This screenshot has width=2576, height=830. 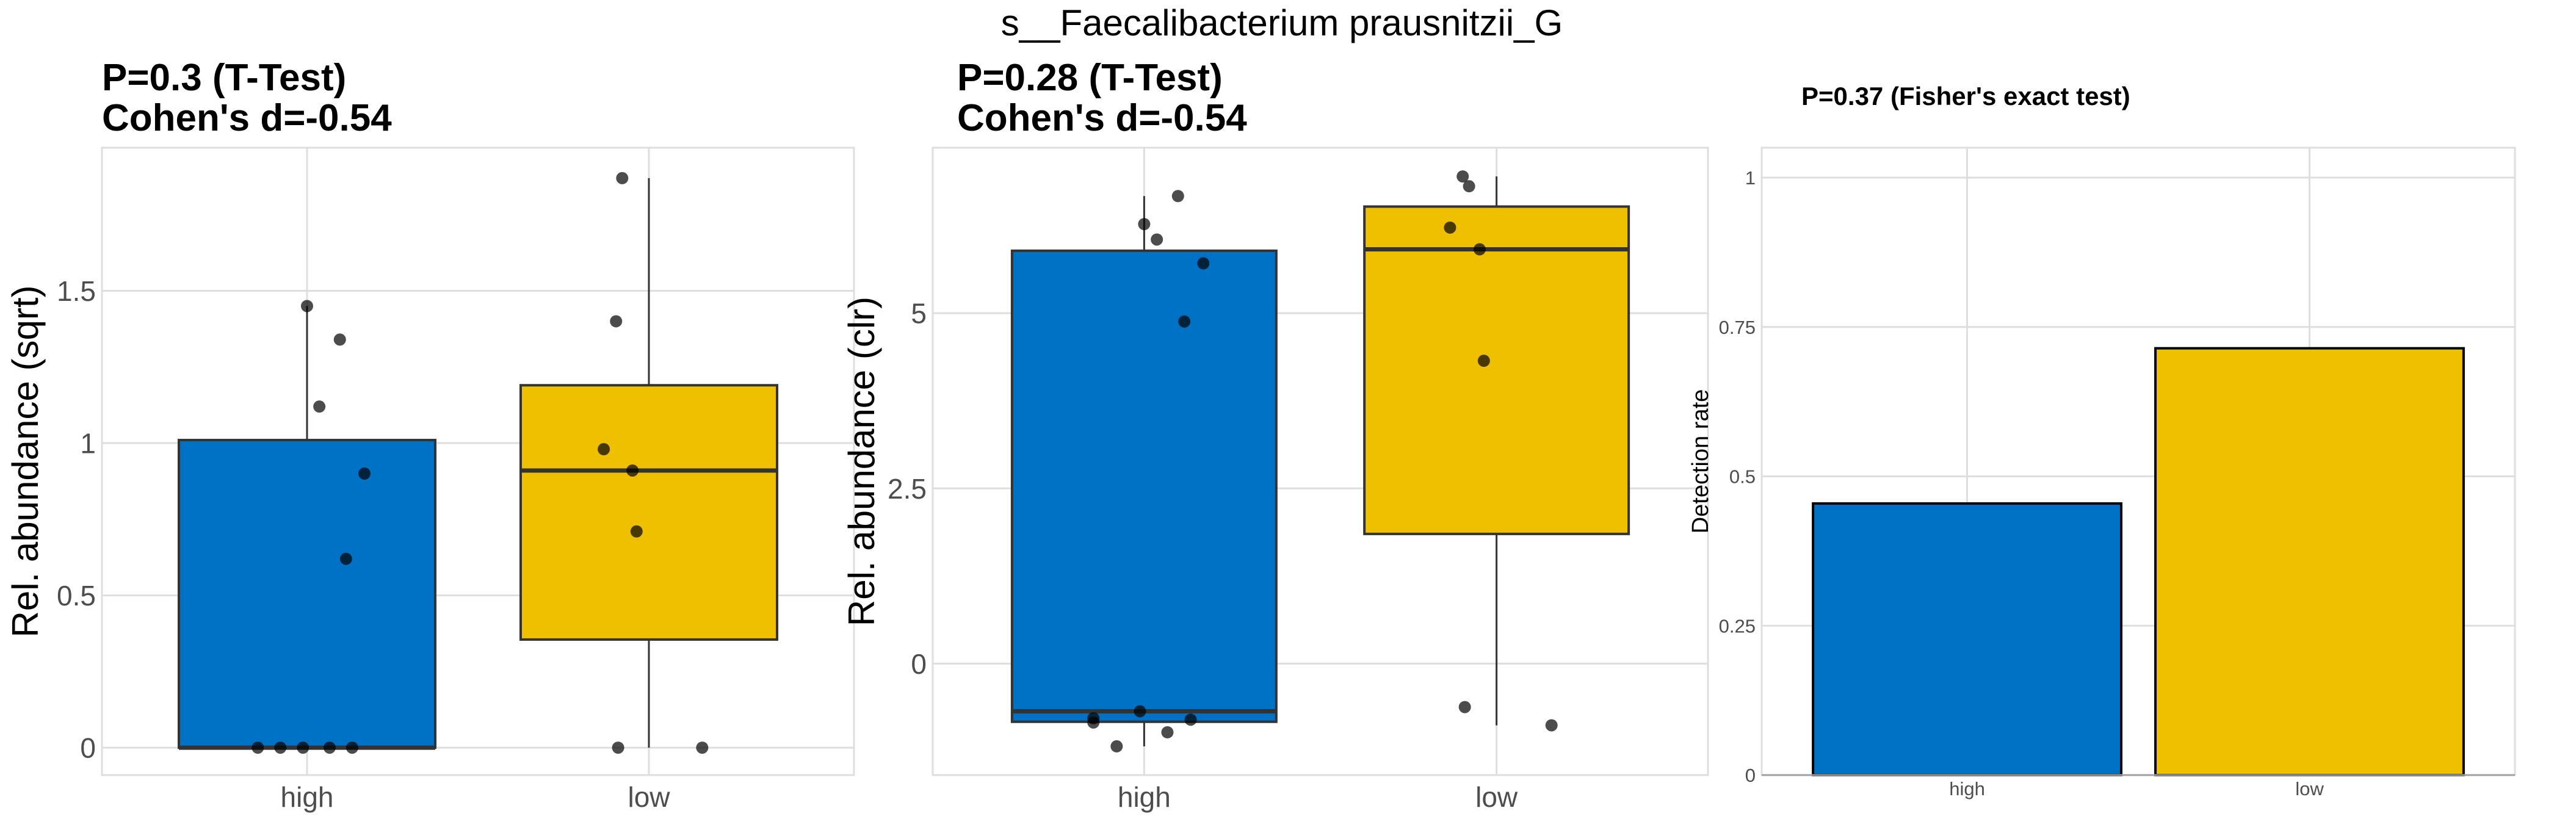 I want to click on figure-title: s__Faecalibacterium prausnitzii_G, so click(x=1282, y=22).